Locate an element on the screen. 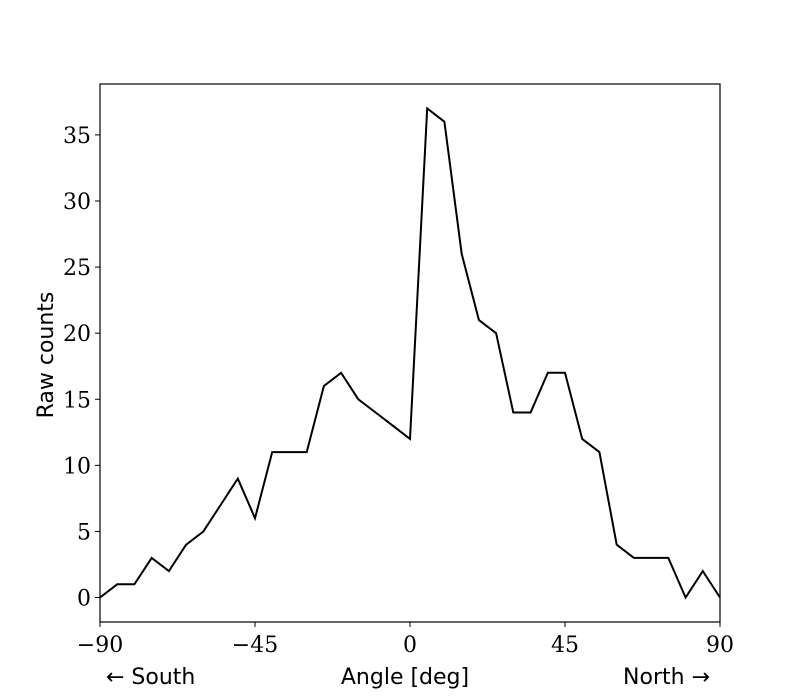 The width and height of the screenshot is (800, 700). y-axis-label: Raw counts is located at coordinates (46, 355).